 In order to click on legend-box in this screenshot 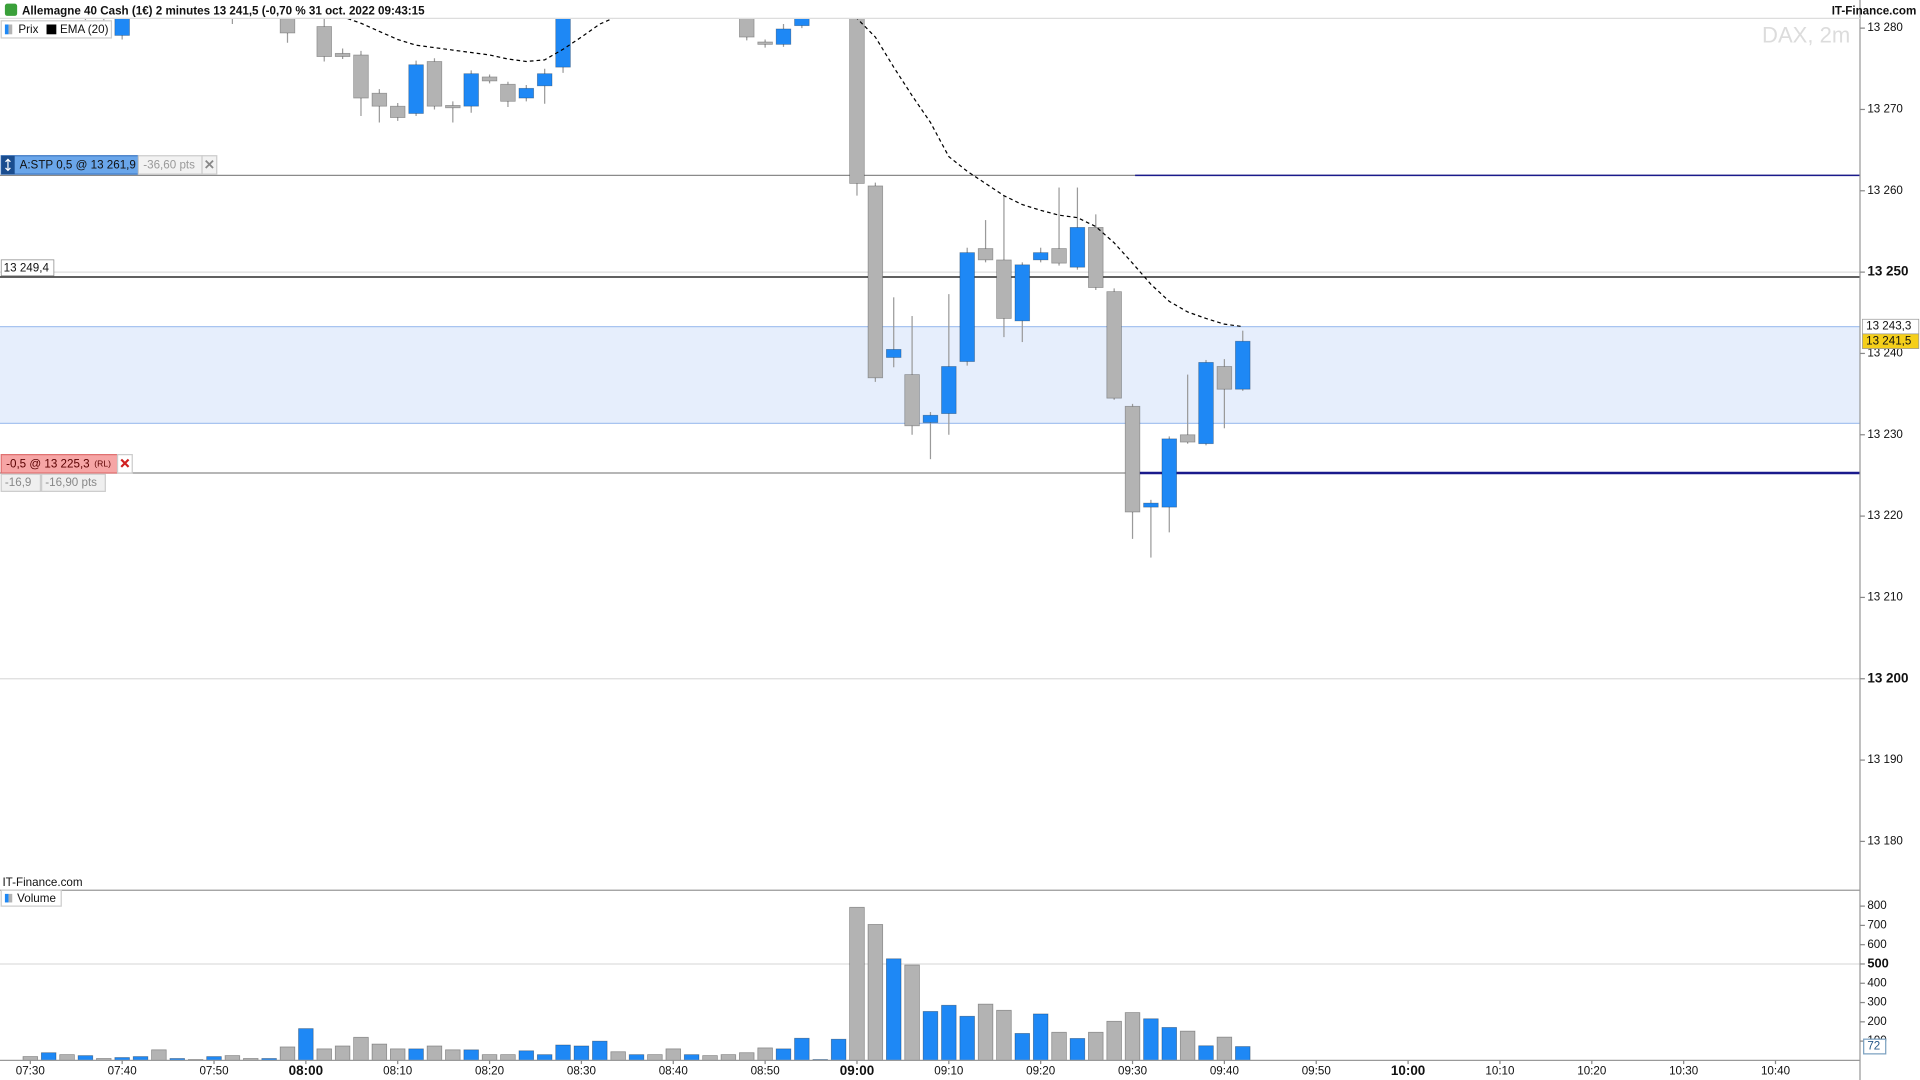, I will do `click(31, 898)`.